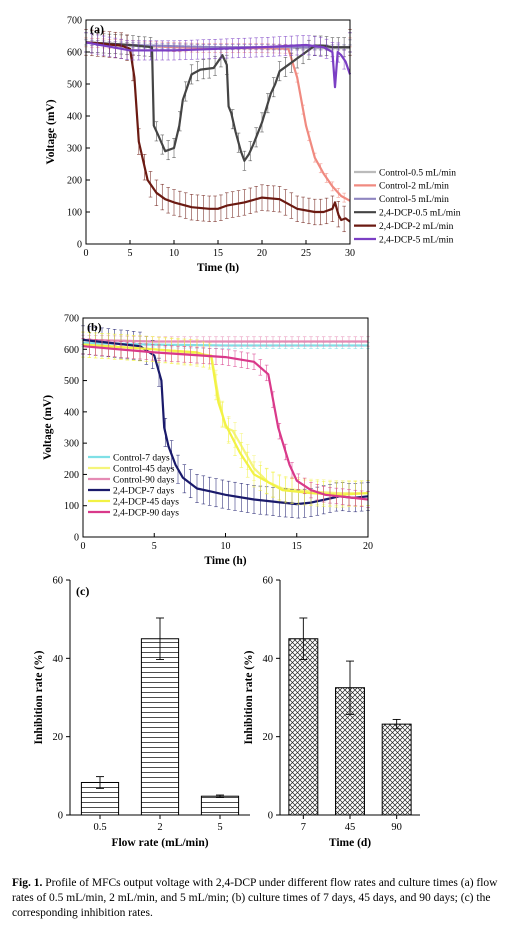 Image resolution: width=518 pixels, height=931 pixels. I want to click on x-axis-label: Flow rate (mL/min), so click(159, 843).